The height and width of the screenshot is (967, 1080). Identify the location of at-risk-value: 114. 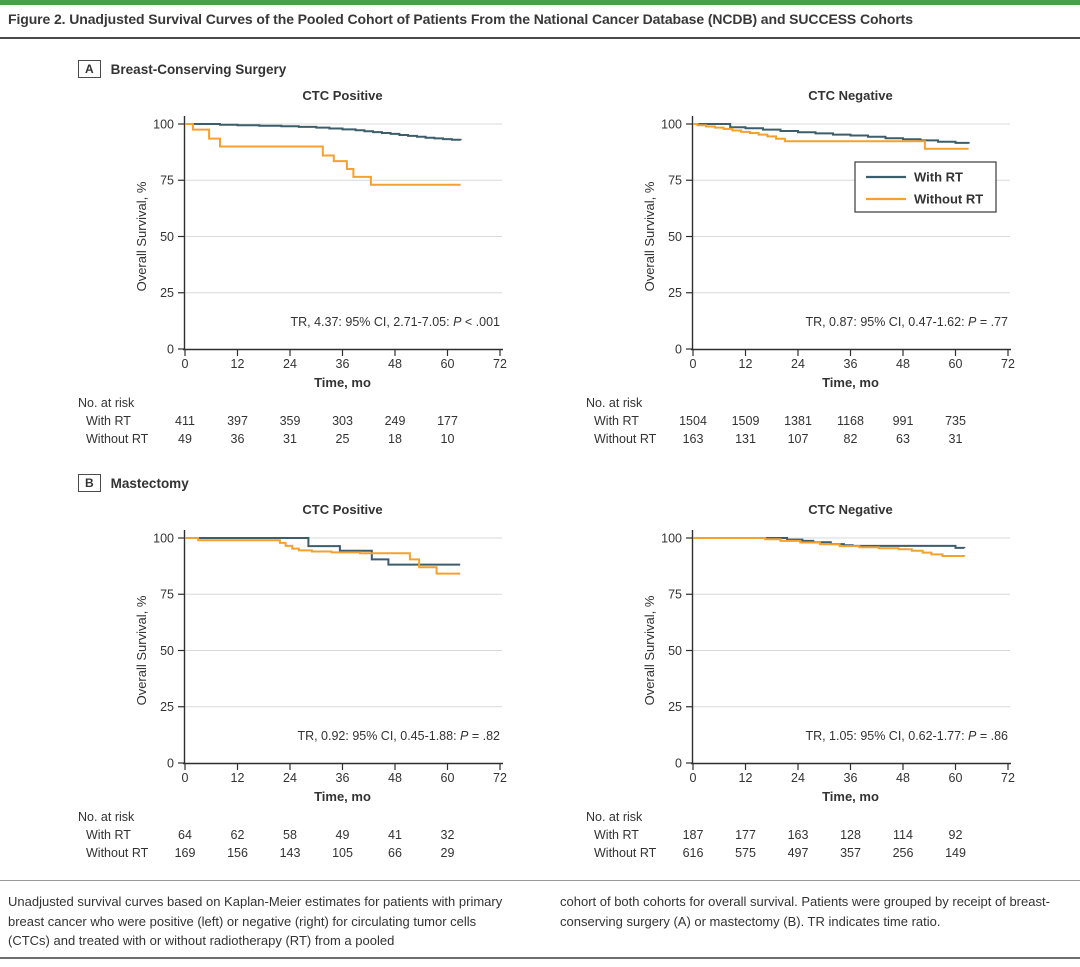
(903, 835).